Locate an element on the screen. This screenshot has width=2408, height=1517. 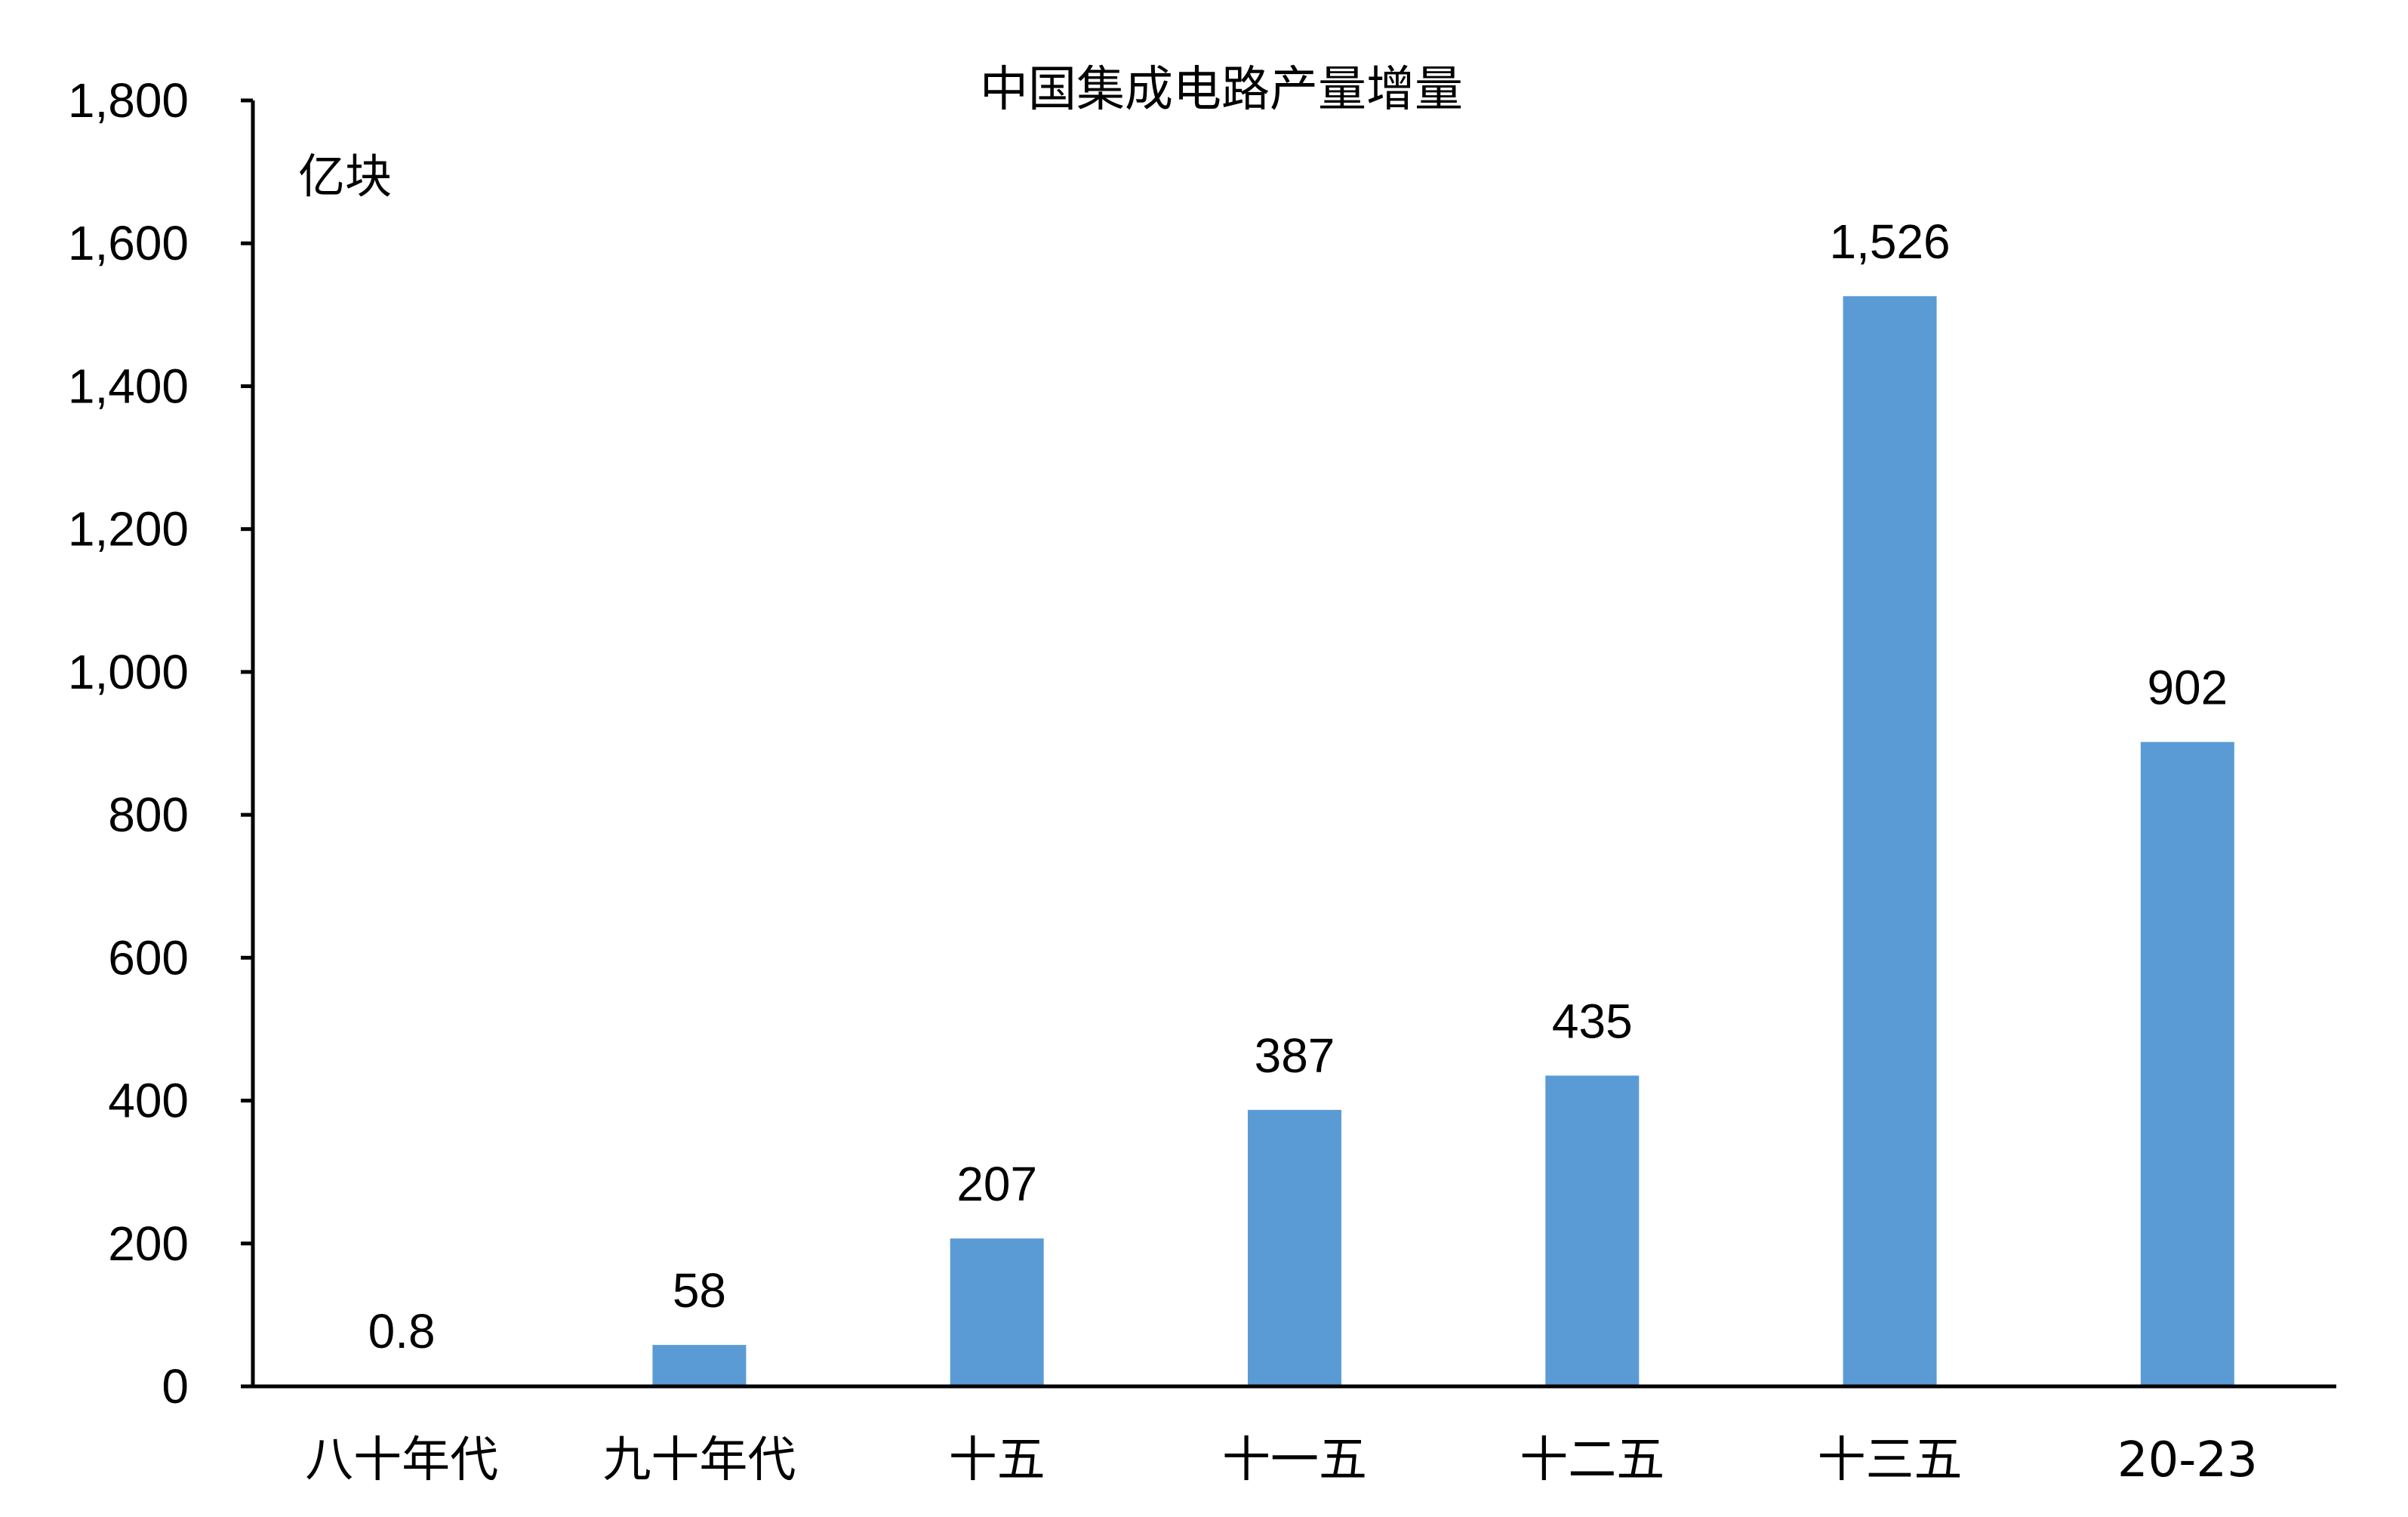
chart-title: 中国集成电路产量增量 is located at coordinates (1221, 90).